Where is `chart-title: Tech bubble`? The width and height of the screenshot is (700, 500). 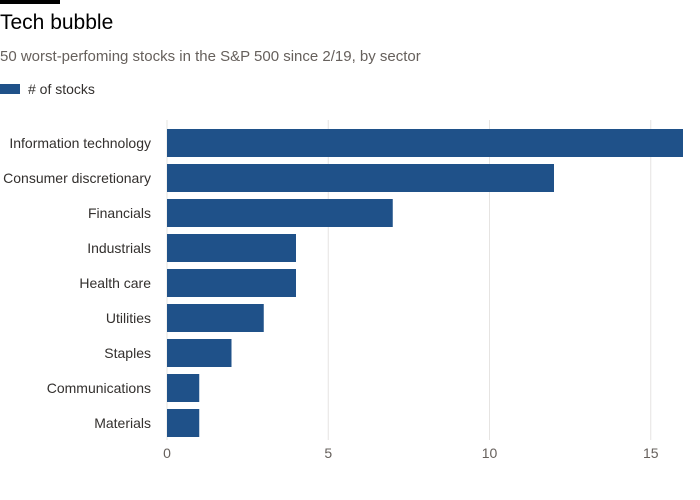
chart-title: Tech bubble is located at coordinates (57, 22).